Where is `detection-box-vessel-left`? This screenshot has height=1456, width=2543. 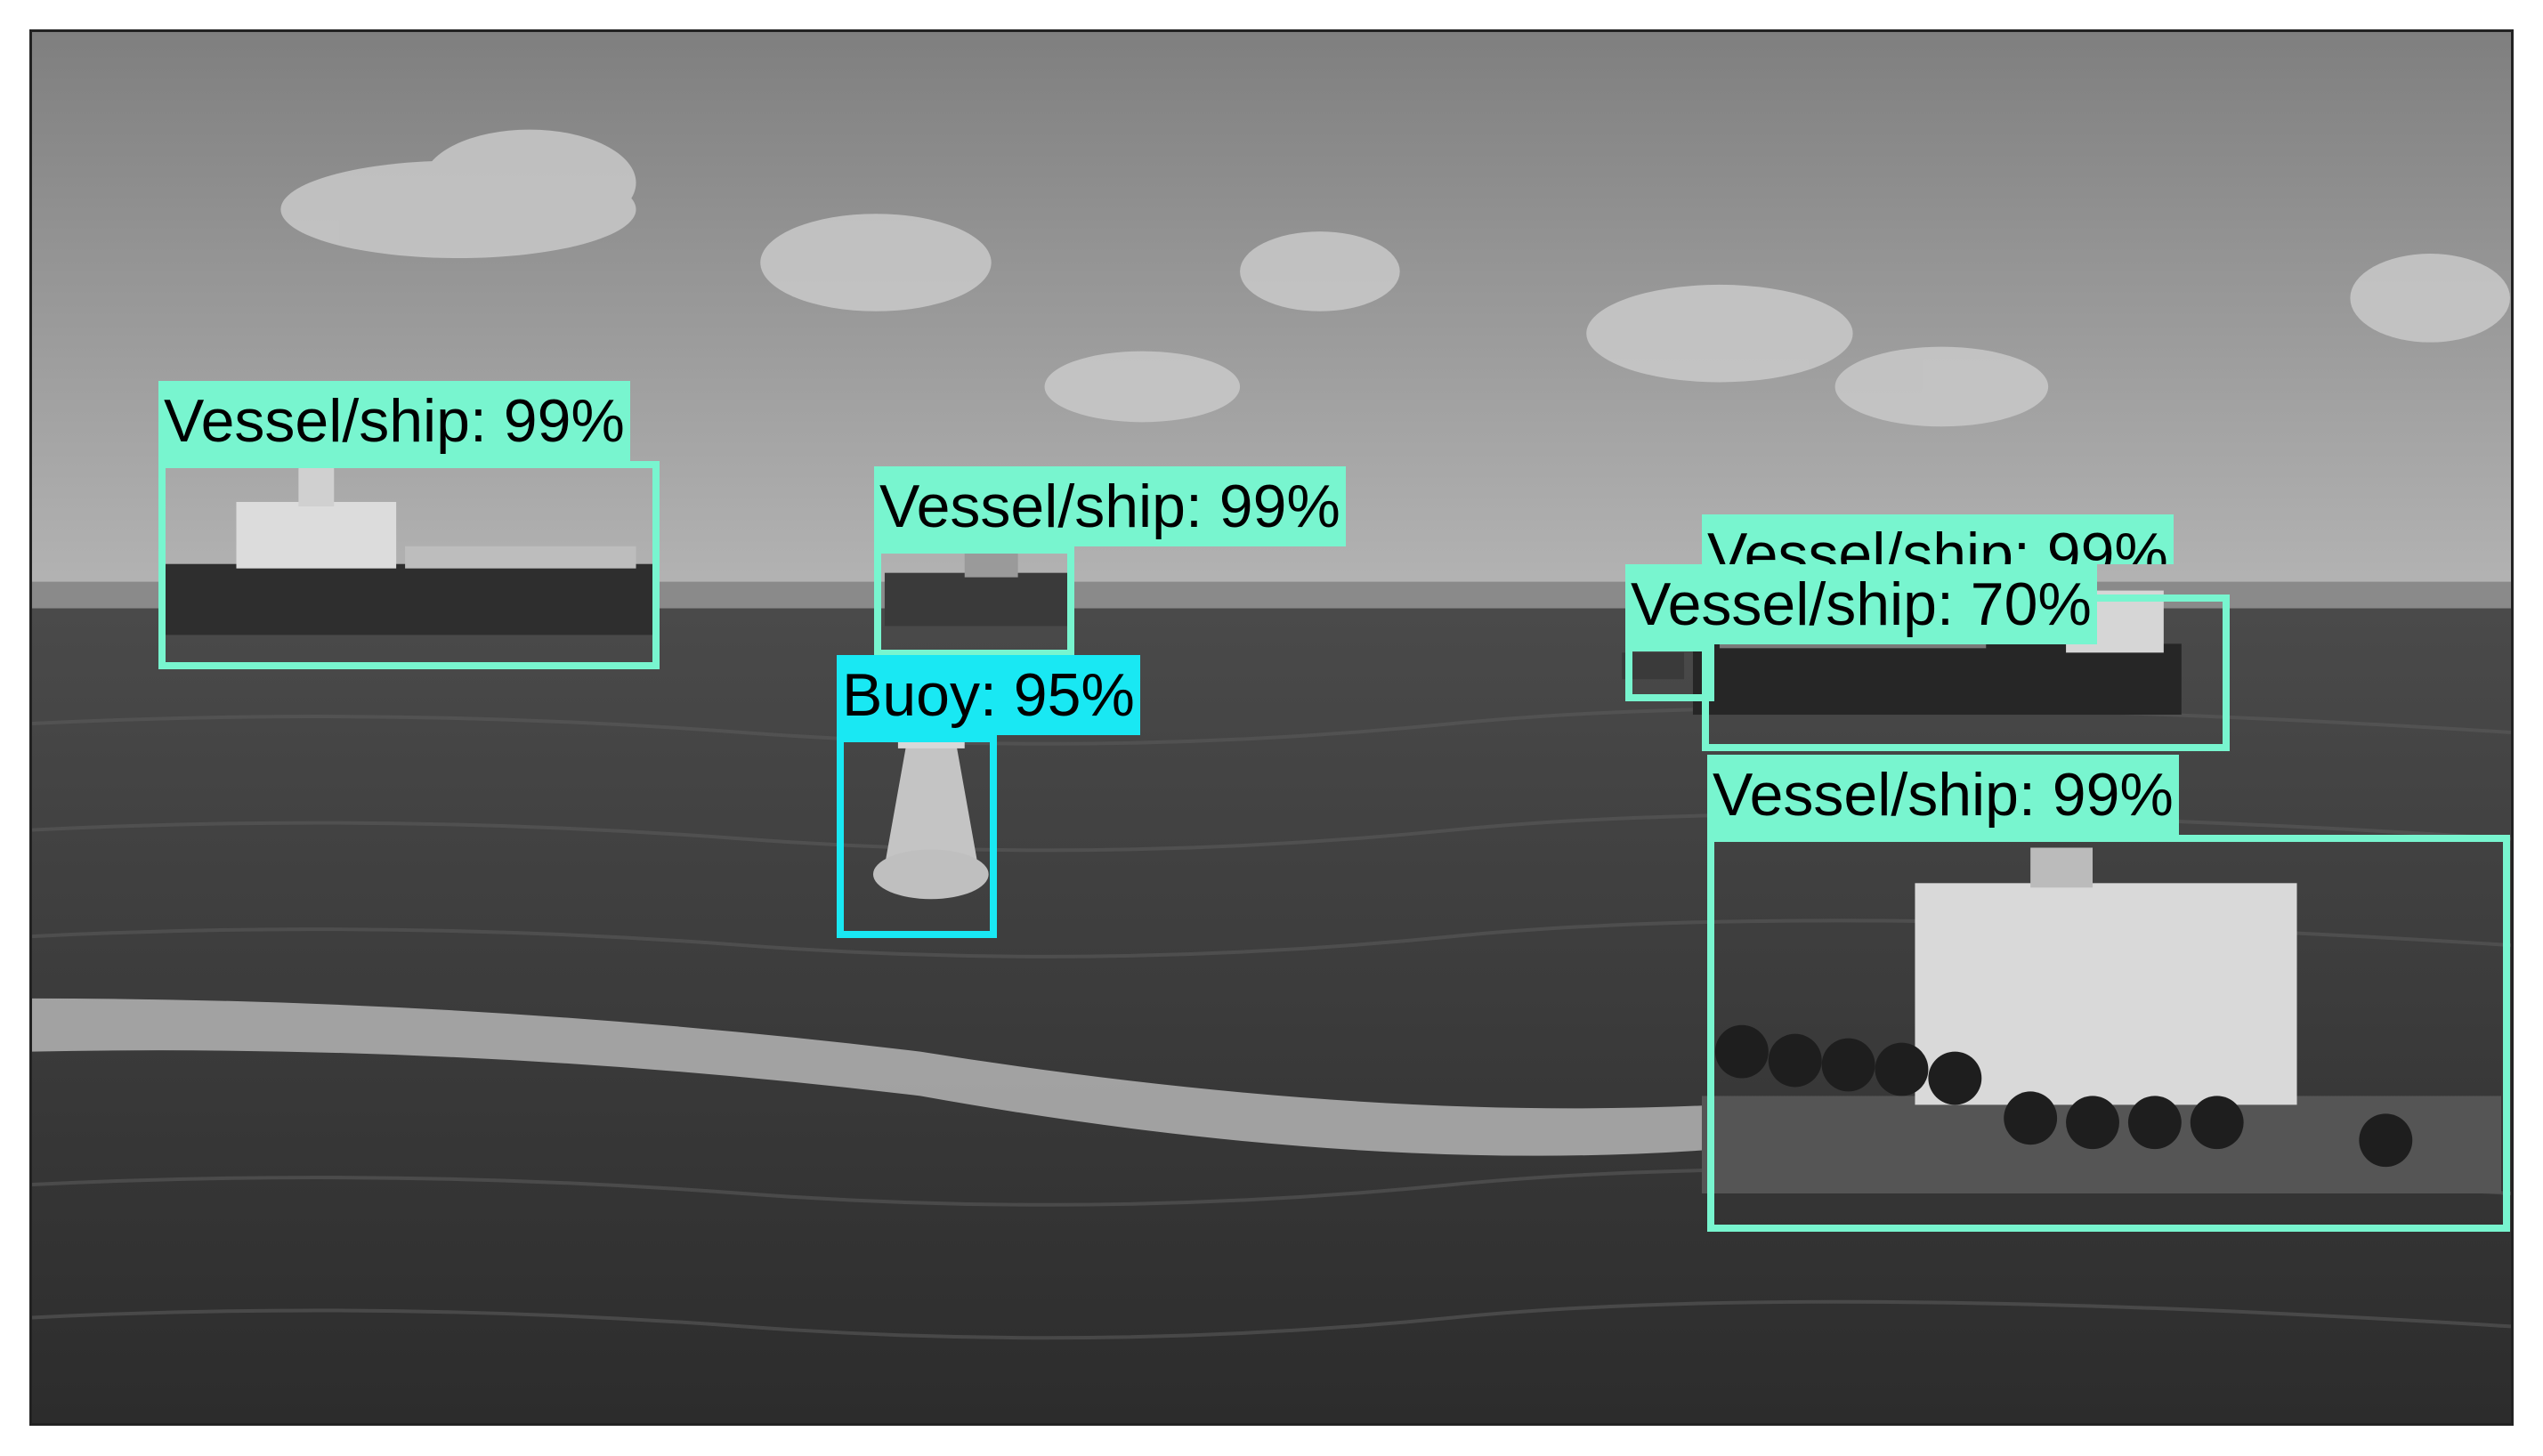
detection-box-vessel-left is located at coordinates (409, 565).